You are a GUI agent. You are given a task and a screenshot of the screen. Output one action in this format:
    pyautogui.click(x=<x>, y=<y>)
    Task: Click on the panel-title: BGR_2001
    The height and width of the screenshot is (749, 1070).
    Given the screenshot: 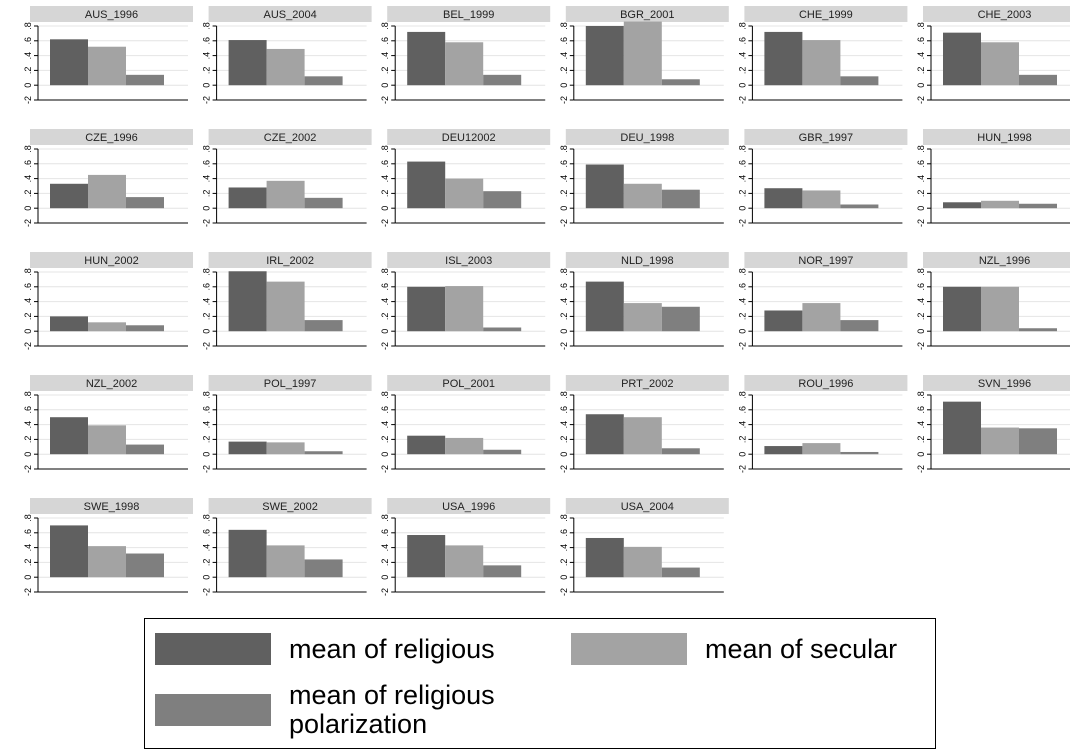 What is the action you would take?
    pyautogui.click(x=647, y=15)
    